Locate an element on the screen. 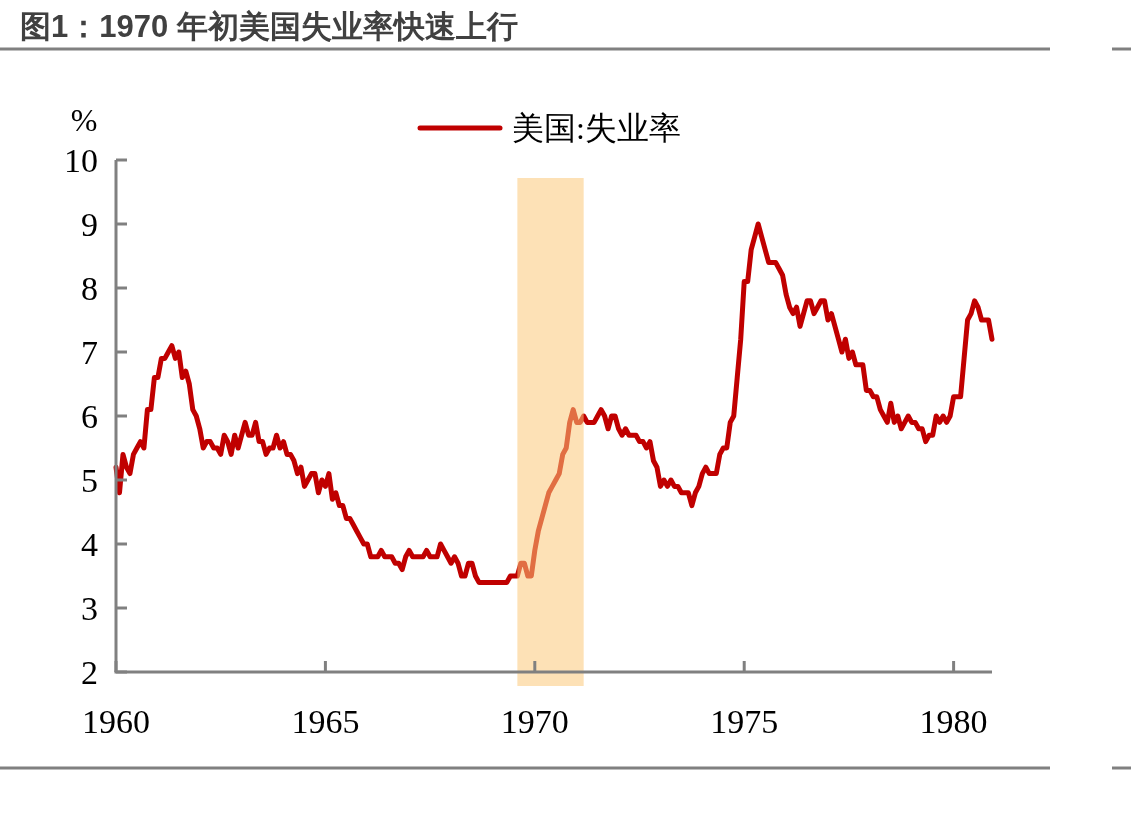  chart-title: 图1：1970 年初美国失业率快速上行 is located at coordinates (269, 26).